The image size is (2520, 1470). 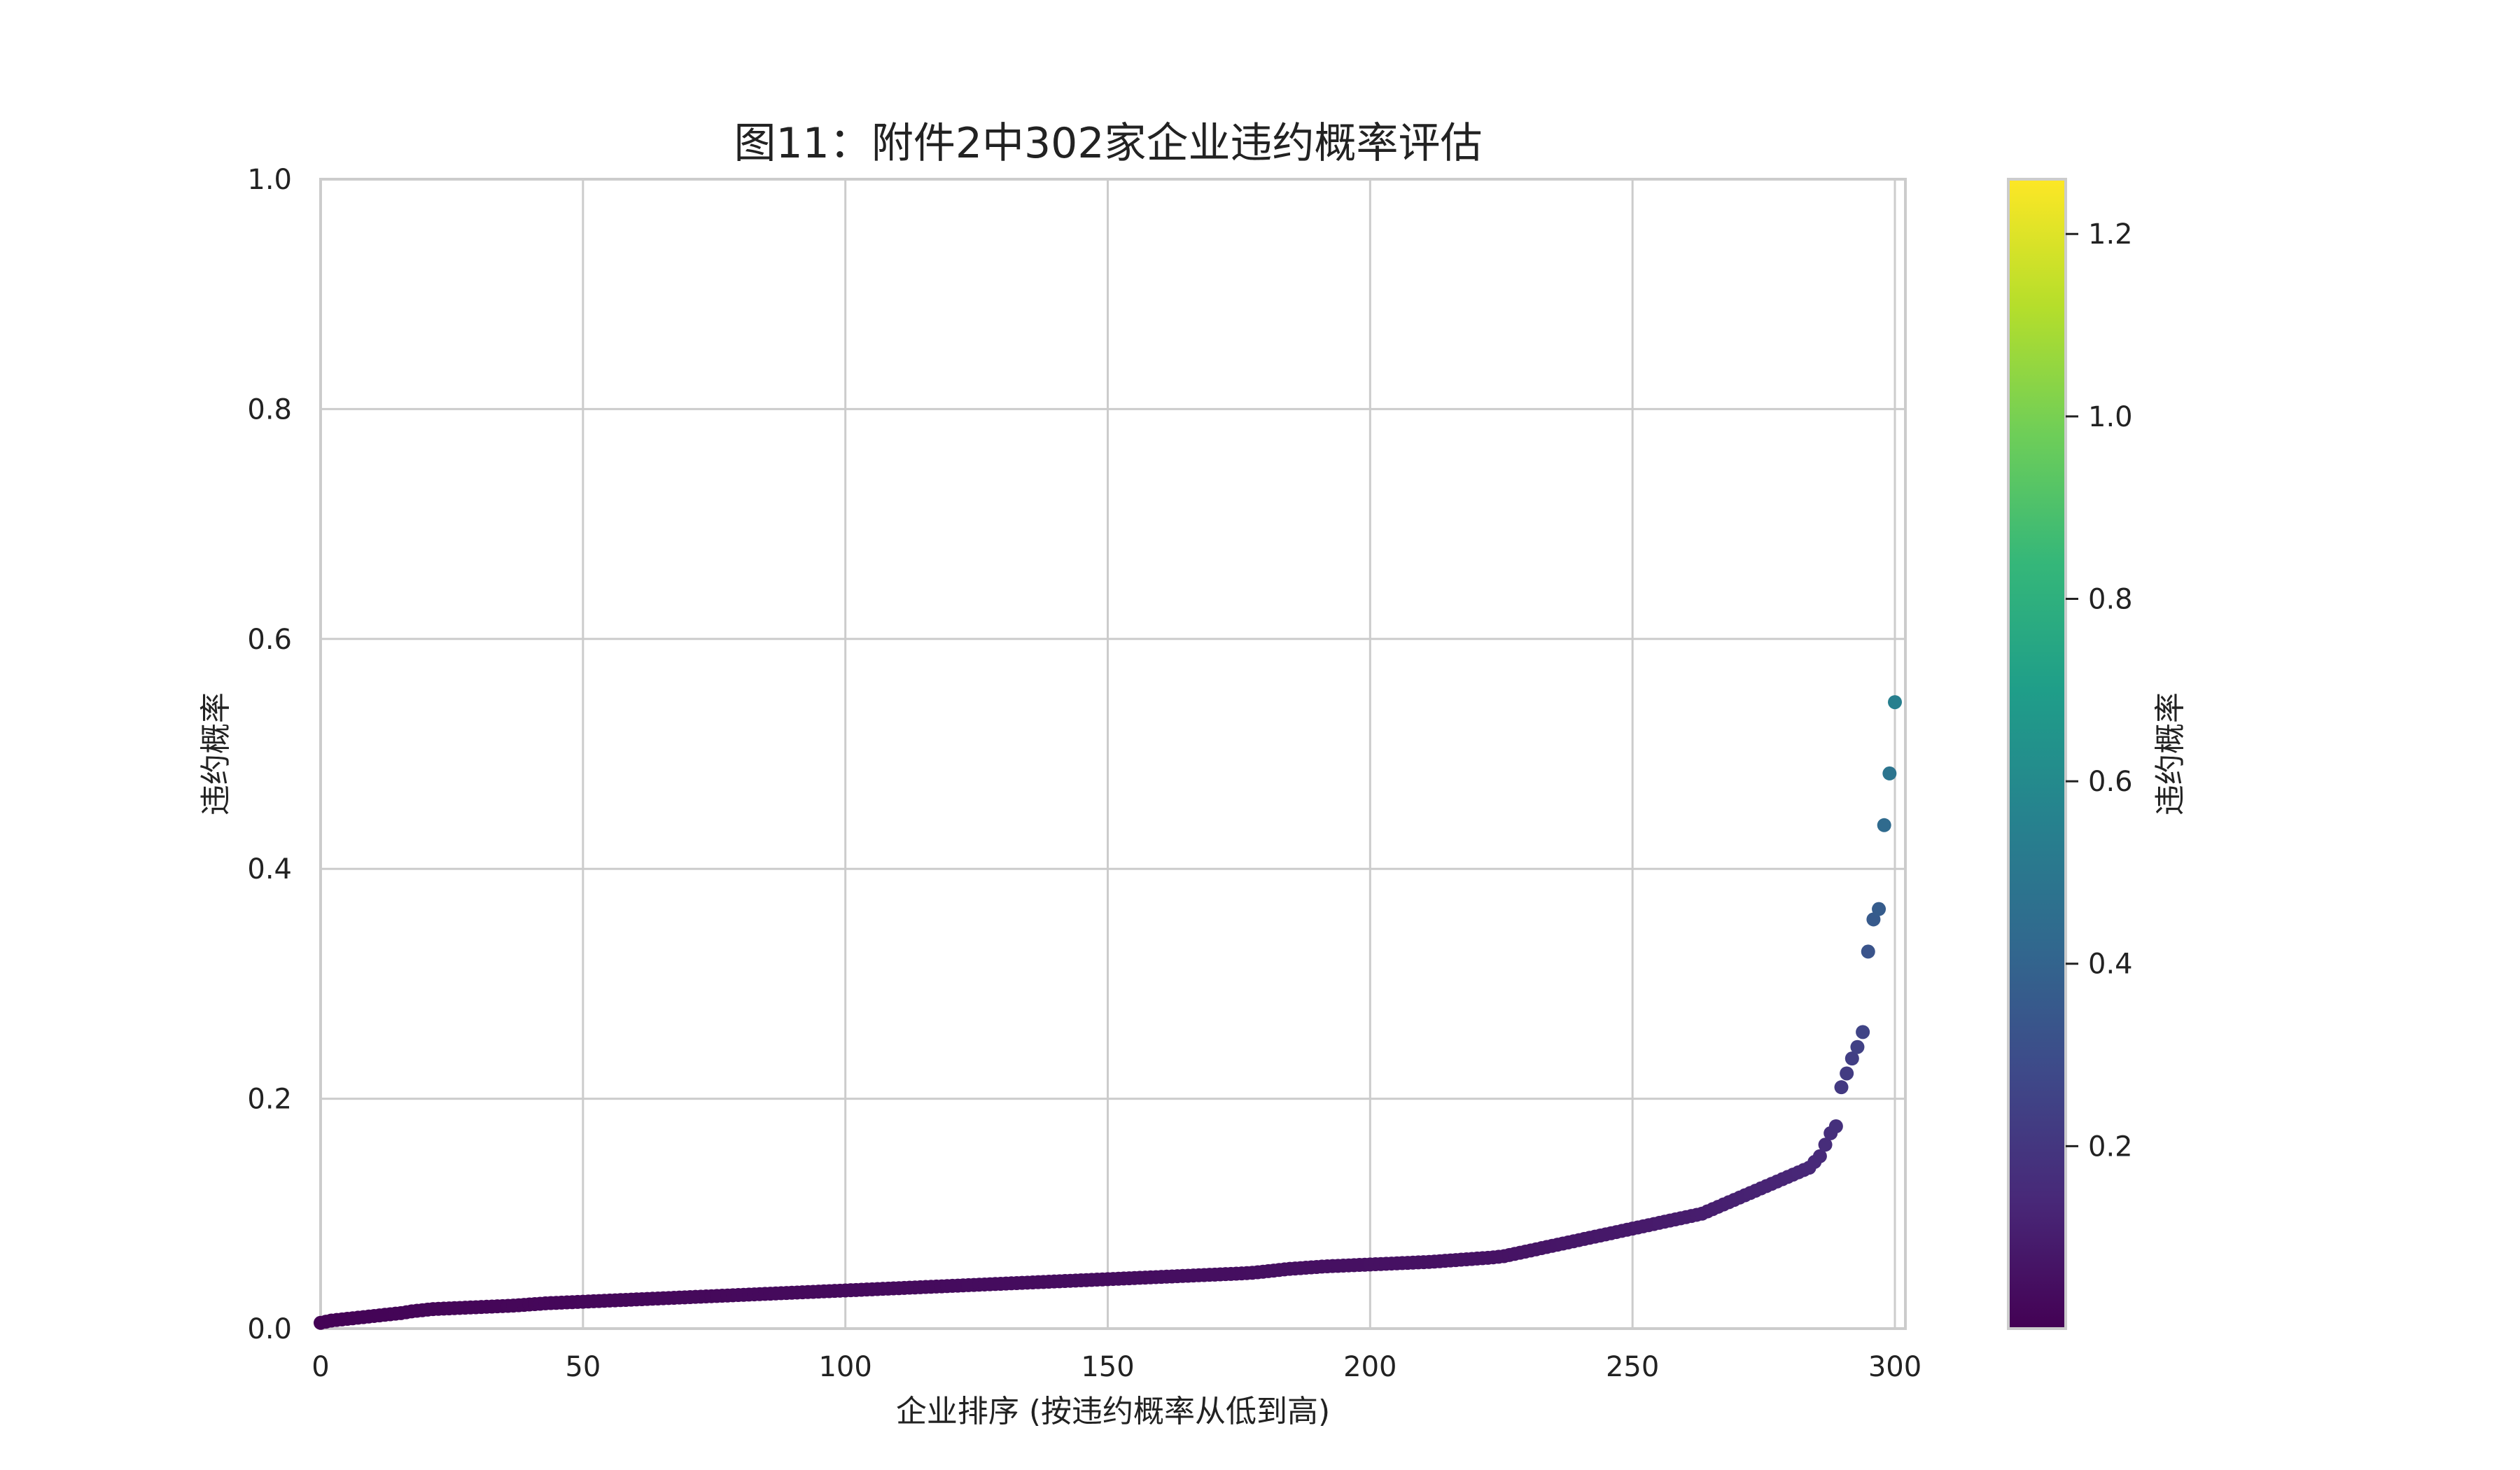 I want to click on y-tick-label: 0.0, so click(x=269, y=1329).